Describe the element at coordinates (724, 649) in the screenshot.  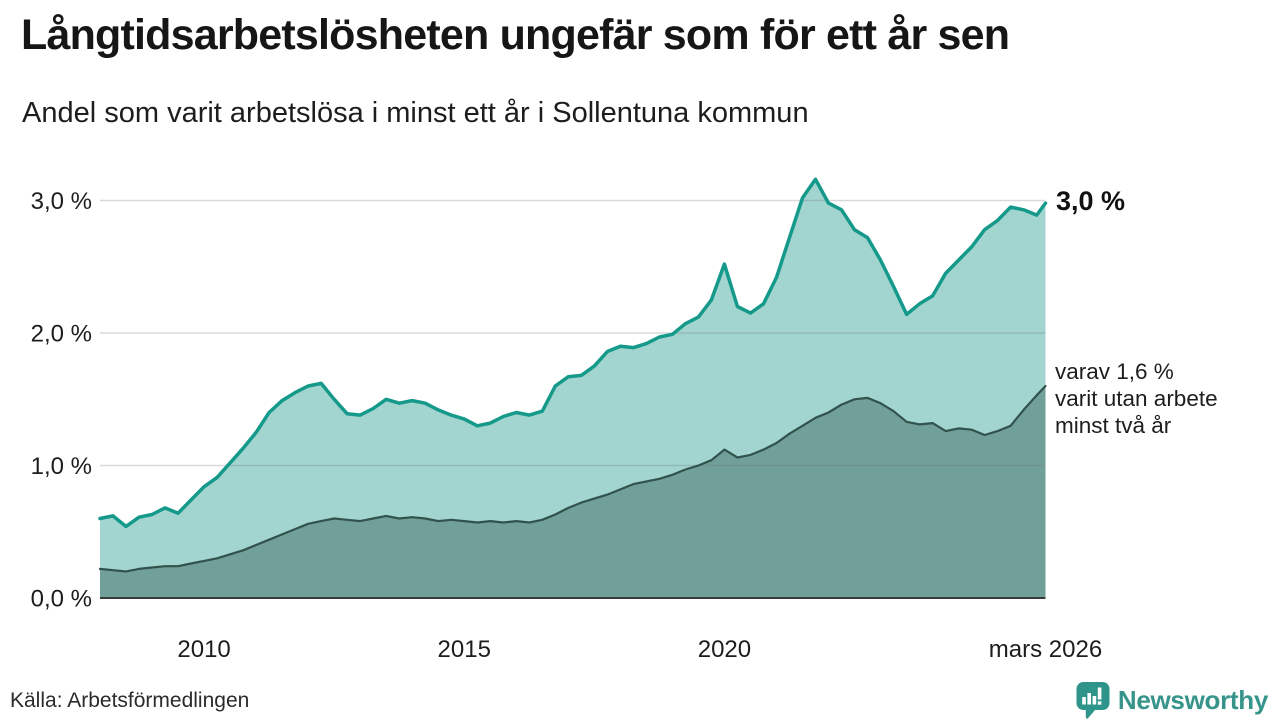
I see `x-axis-tick-label: 2020` at that location.